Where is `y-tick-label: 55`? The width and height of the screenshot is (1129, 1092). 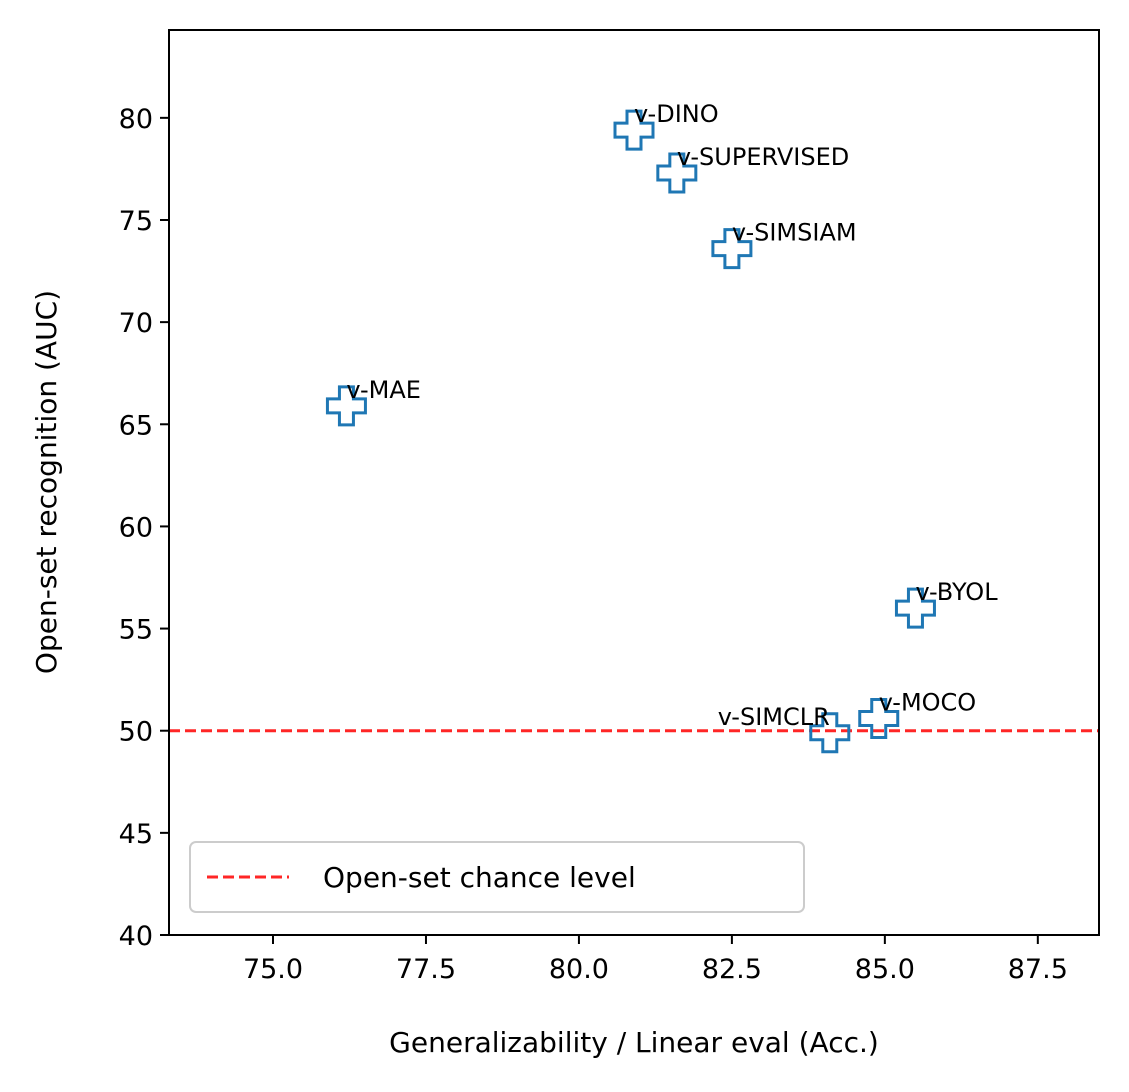
y-tick-label: 55 is located at coordinates (136, 630).